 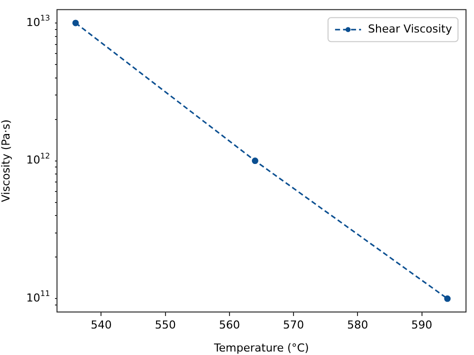 I want to click on x-axis-title: Temperature (°C), so click(x=261, y=347).